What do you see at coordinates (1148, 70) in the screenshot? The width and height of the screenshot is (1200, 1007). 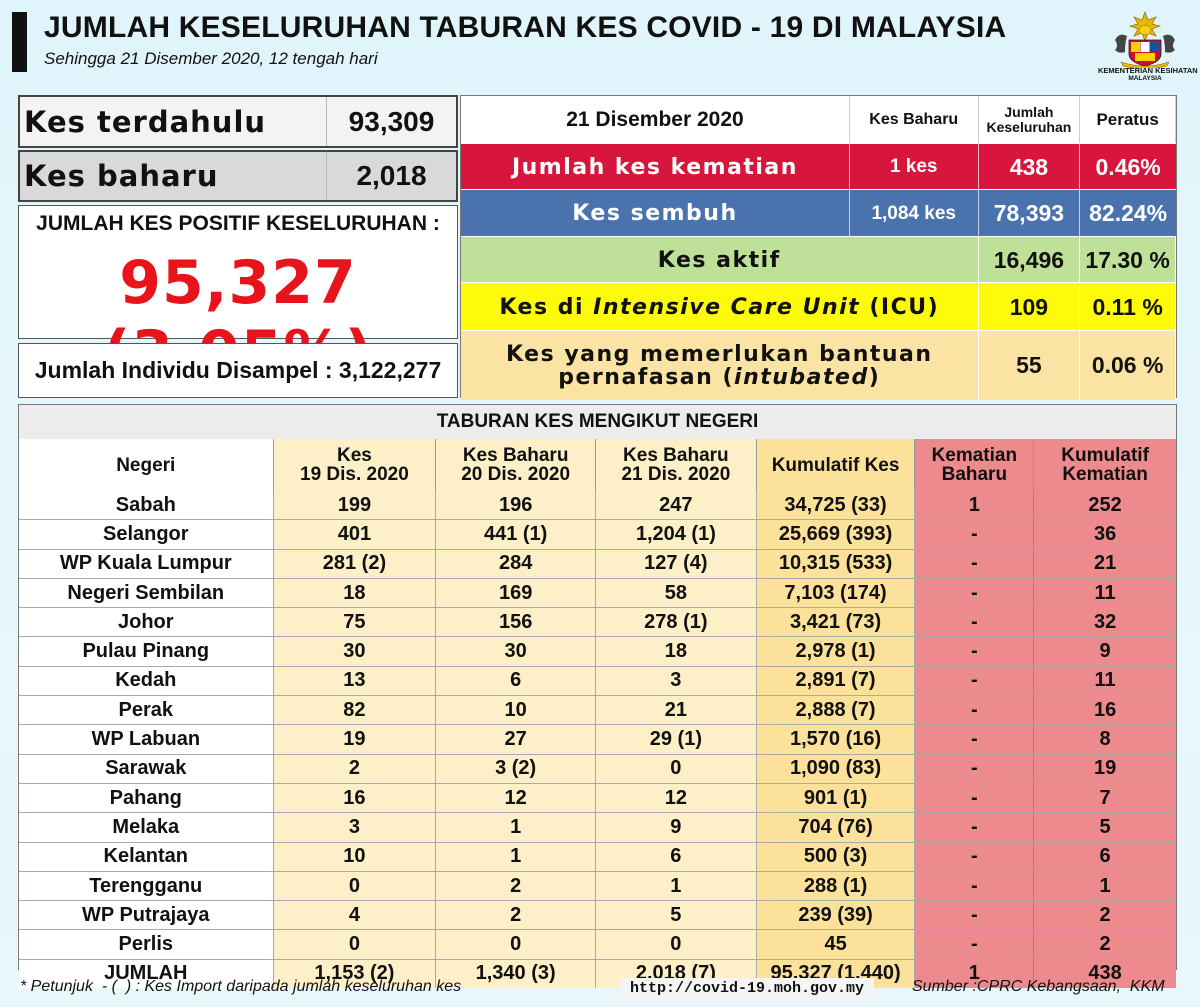 I see `logo-line-1: KEMENTERIAN KESIHATAN` at bounding box center [1148, 70].